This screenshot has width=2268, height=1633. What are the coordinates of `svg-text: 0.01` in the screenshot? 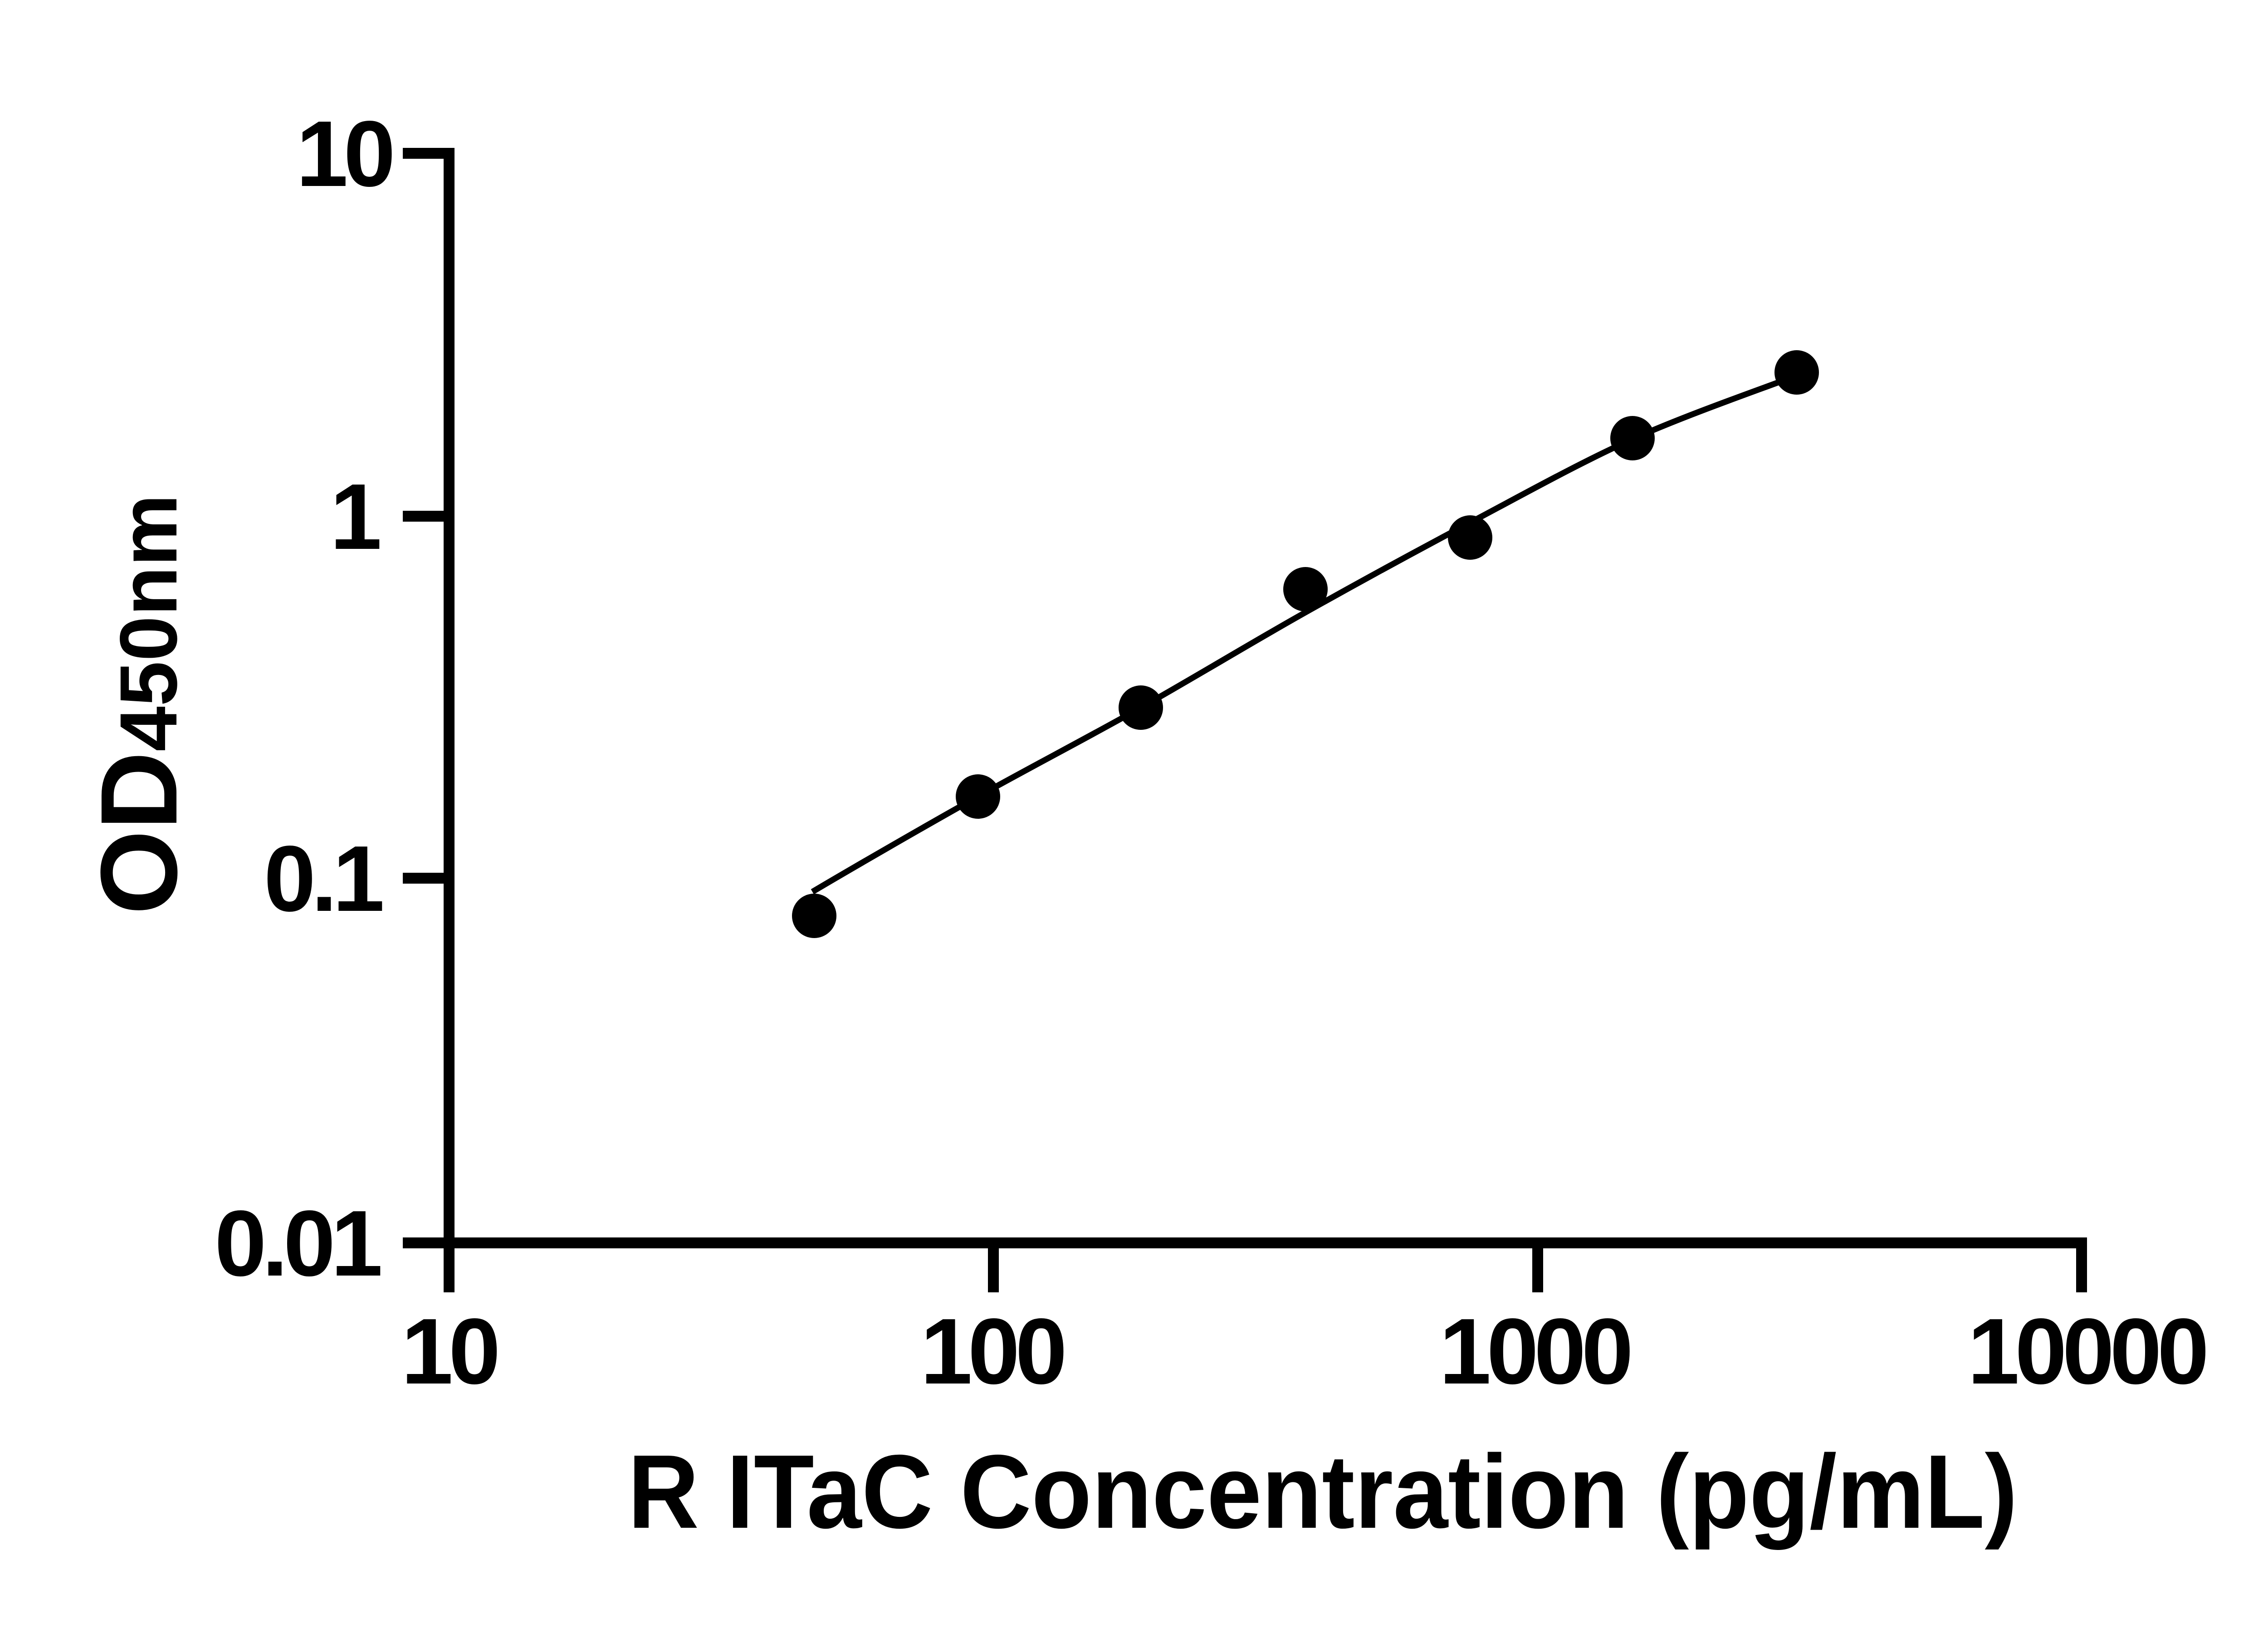 It's located at (298, 1243).